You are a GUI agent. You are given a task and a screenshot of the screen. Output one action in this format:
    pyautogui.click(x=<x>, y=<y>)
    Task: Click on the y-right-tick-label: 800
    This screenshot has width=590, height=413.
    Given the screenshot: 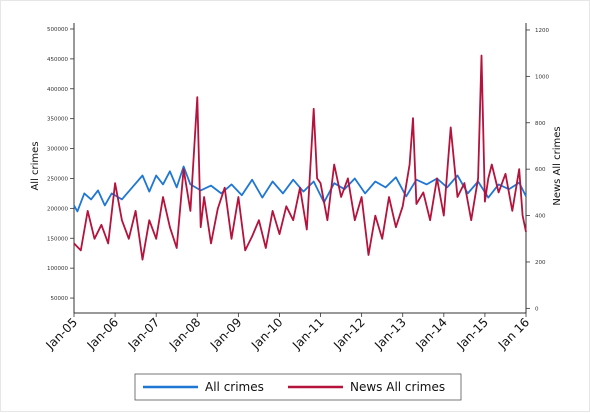 What is the action you would take?
    pyautogui.click(x=540, y=124)
    